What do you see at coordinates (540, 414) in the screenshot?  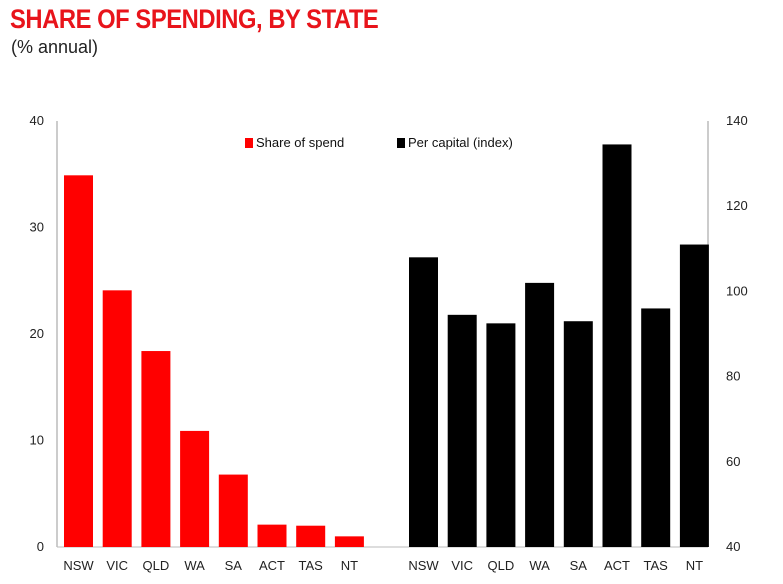 I see `per-capita-bar-wa` at bounding box center [540, 414].